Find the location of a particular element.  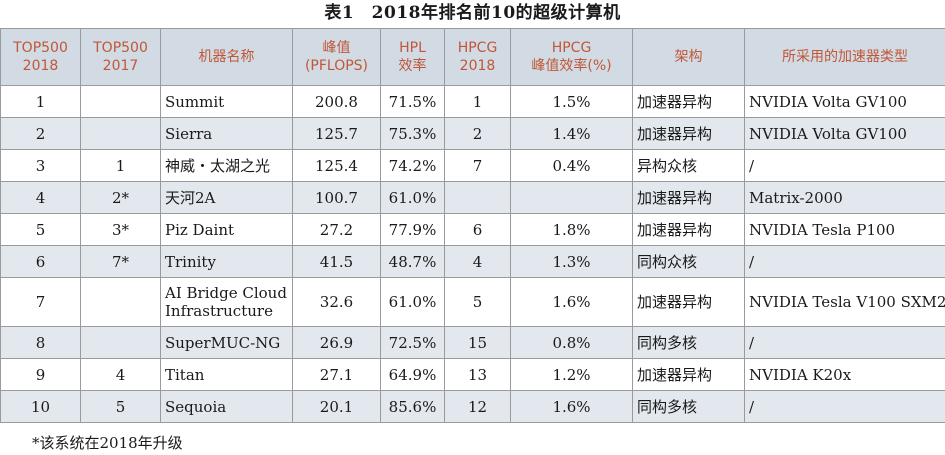

cell-hpcg-efficiency: 1.5% is located at coordinates (571, 101).